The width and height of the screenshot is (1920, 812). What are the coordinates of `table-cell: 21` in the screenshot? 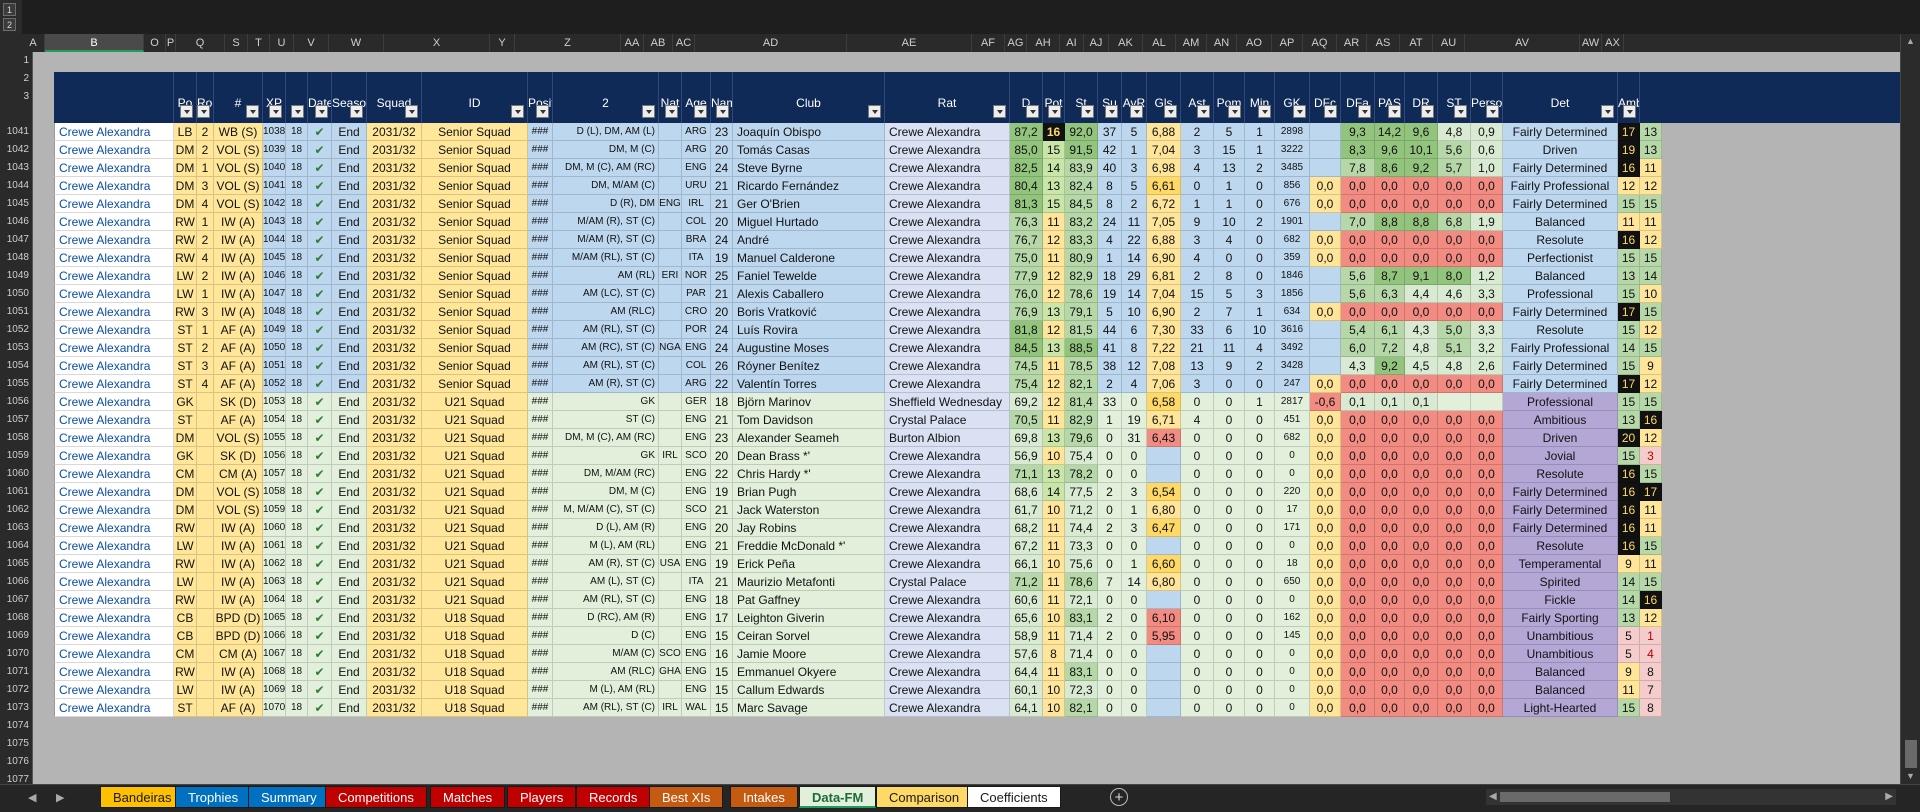 It's located at (722, 186).